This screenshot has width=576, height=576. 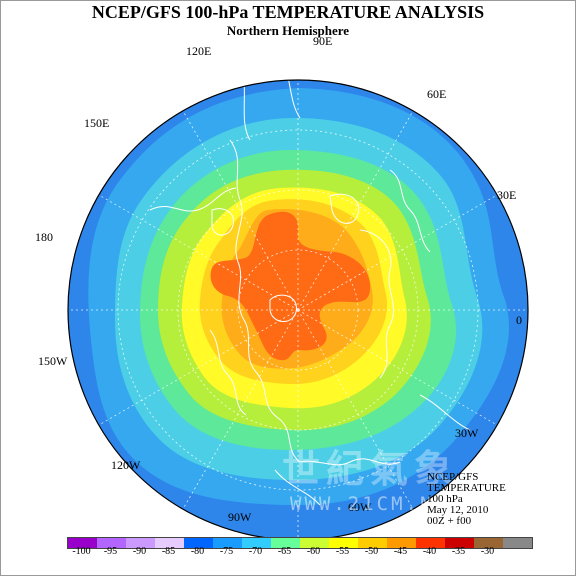 What do you see at coordinates (467, 433) in the screenshot?
I see `lon-label-30w: 30W` at bounding box center [467, 433].